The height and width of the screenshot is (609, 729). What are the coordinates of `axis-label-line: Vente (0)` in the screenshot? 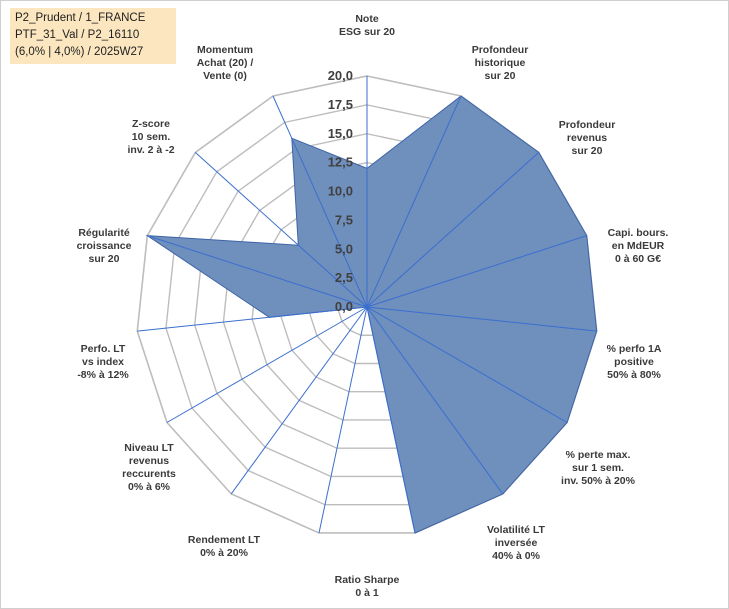 It's located at (225, 76).